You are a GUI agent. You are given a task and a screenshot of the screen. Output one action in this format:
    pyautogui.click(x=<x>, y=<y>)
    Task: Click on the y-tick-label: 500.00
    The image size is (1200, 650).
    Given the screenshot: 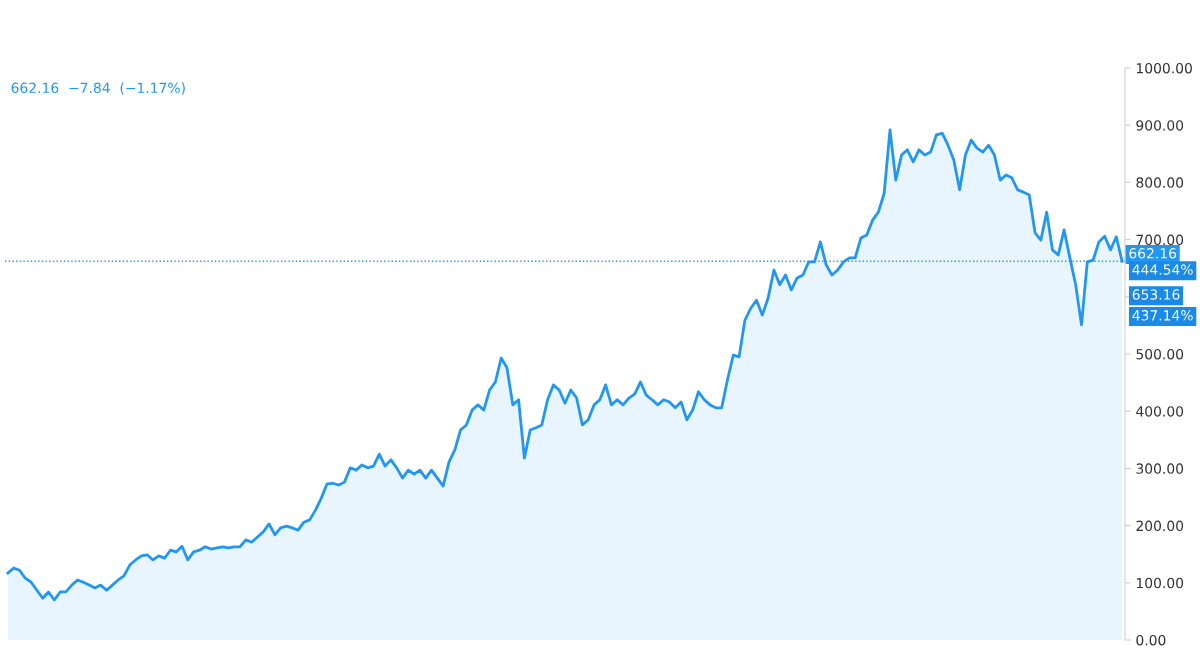 What is the action you would take?
    pyautogui.click(x=1160, y=354)
    